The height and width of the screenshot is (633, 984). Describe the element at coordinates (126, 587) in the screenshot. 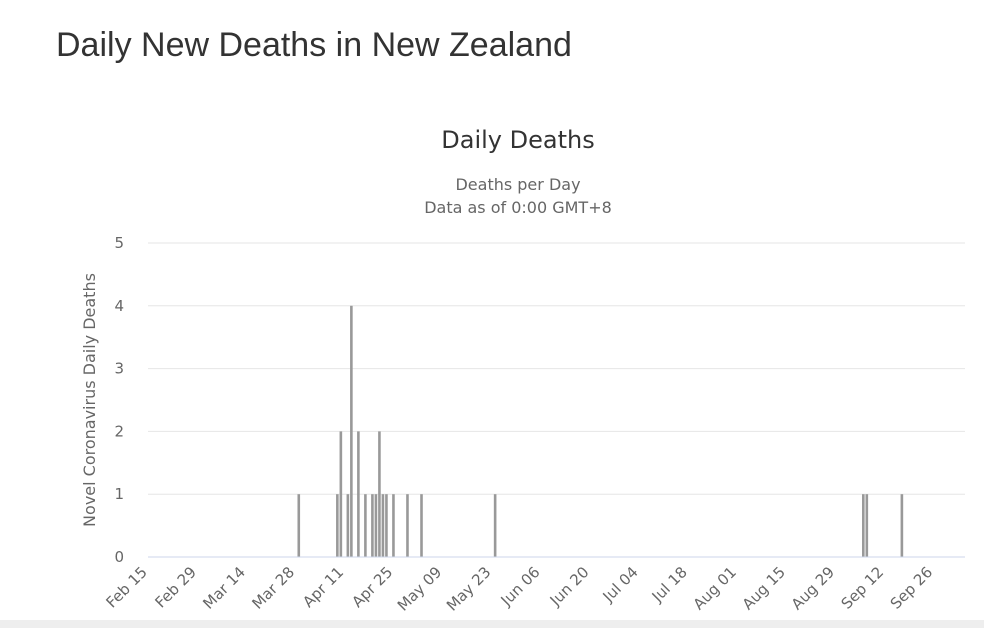

I see `x-tick-label: Feb 15` at that location.